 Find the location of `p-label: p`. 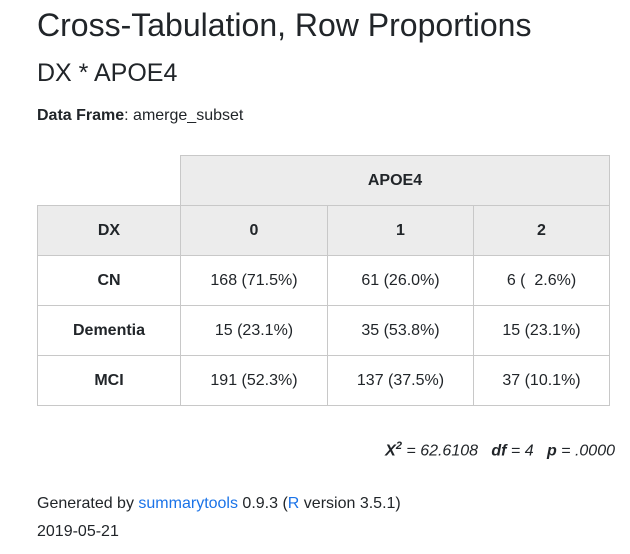

p-label: p is located at coordinates (551, 451).